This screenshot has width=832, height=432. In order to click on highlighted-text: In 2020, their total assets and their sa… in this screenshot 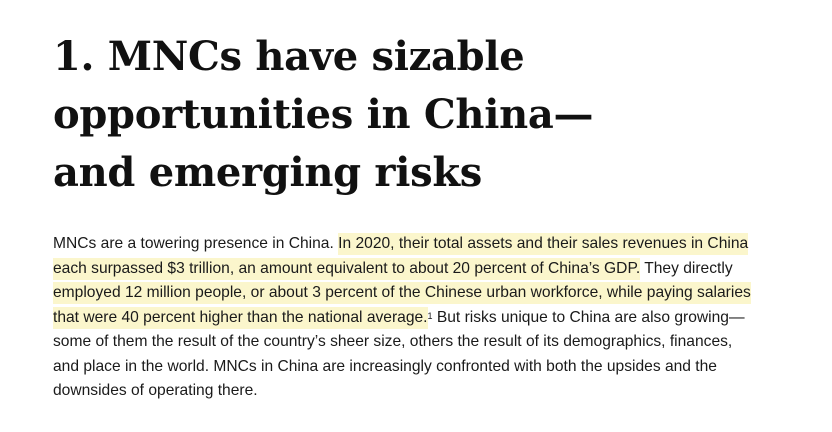, I will do `click(543, 244)`.